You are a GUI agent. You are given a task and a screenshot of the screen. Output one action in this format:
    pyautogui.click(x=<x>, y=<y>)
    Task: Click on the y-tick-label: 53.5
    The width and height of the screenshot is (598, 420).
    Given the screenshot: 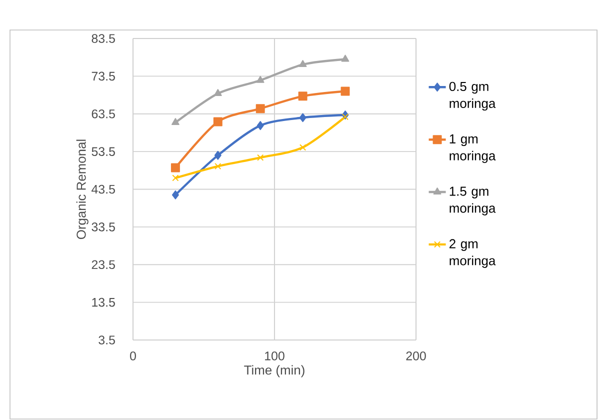 What is the action you would take?
    pyautogui.click(x=103, y=151)
    